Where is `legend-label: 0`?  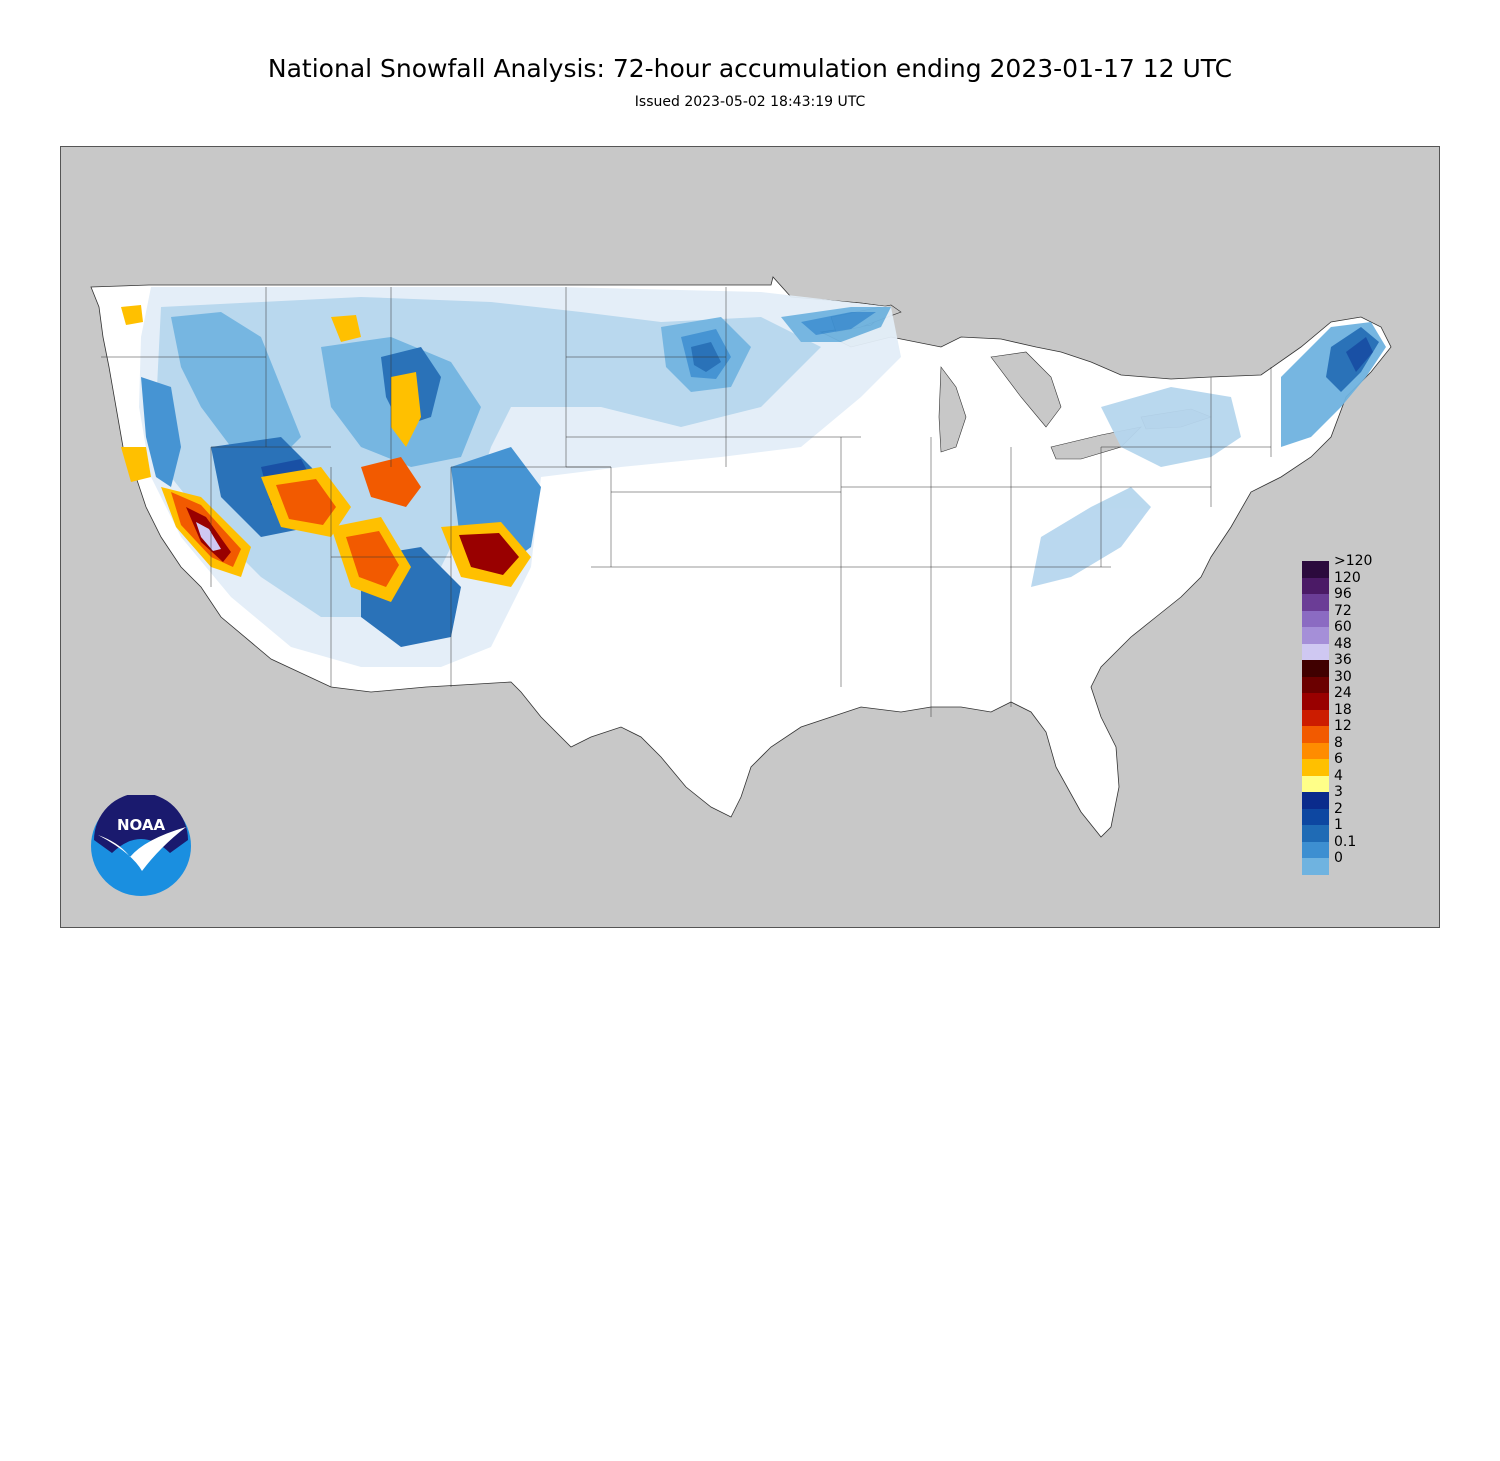
legend-label: 0 is located at coordinates (1338, 858).